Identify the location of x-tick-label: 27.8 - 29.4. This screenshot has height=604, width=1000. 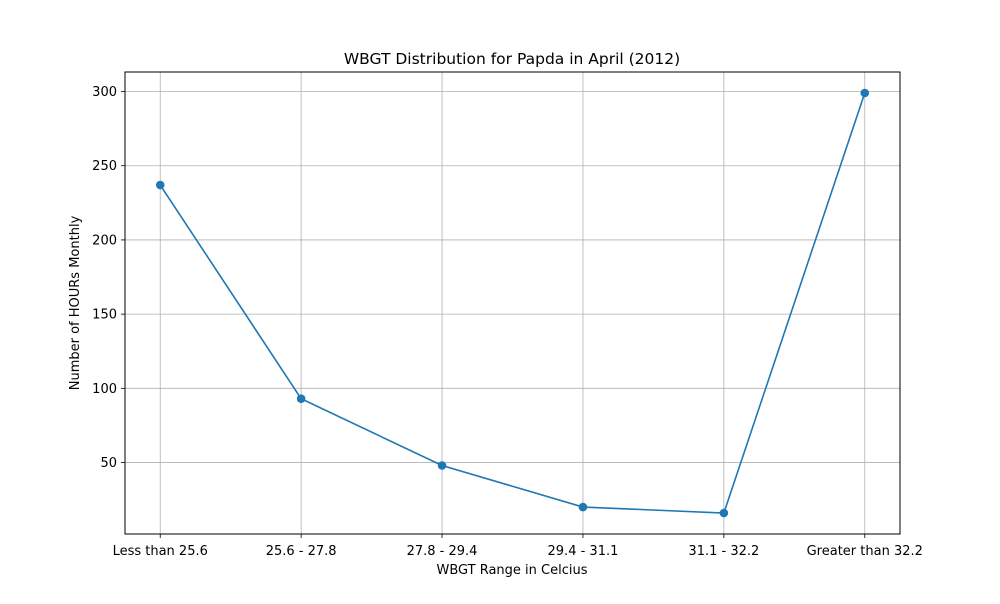
(442, 551).